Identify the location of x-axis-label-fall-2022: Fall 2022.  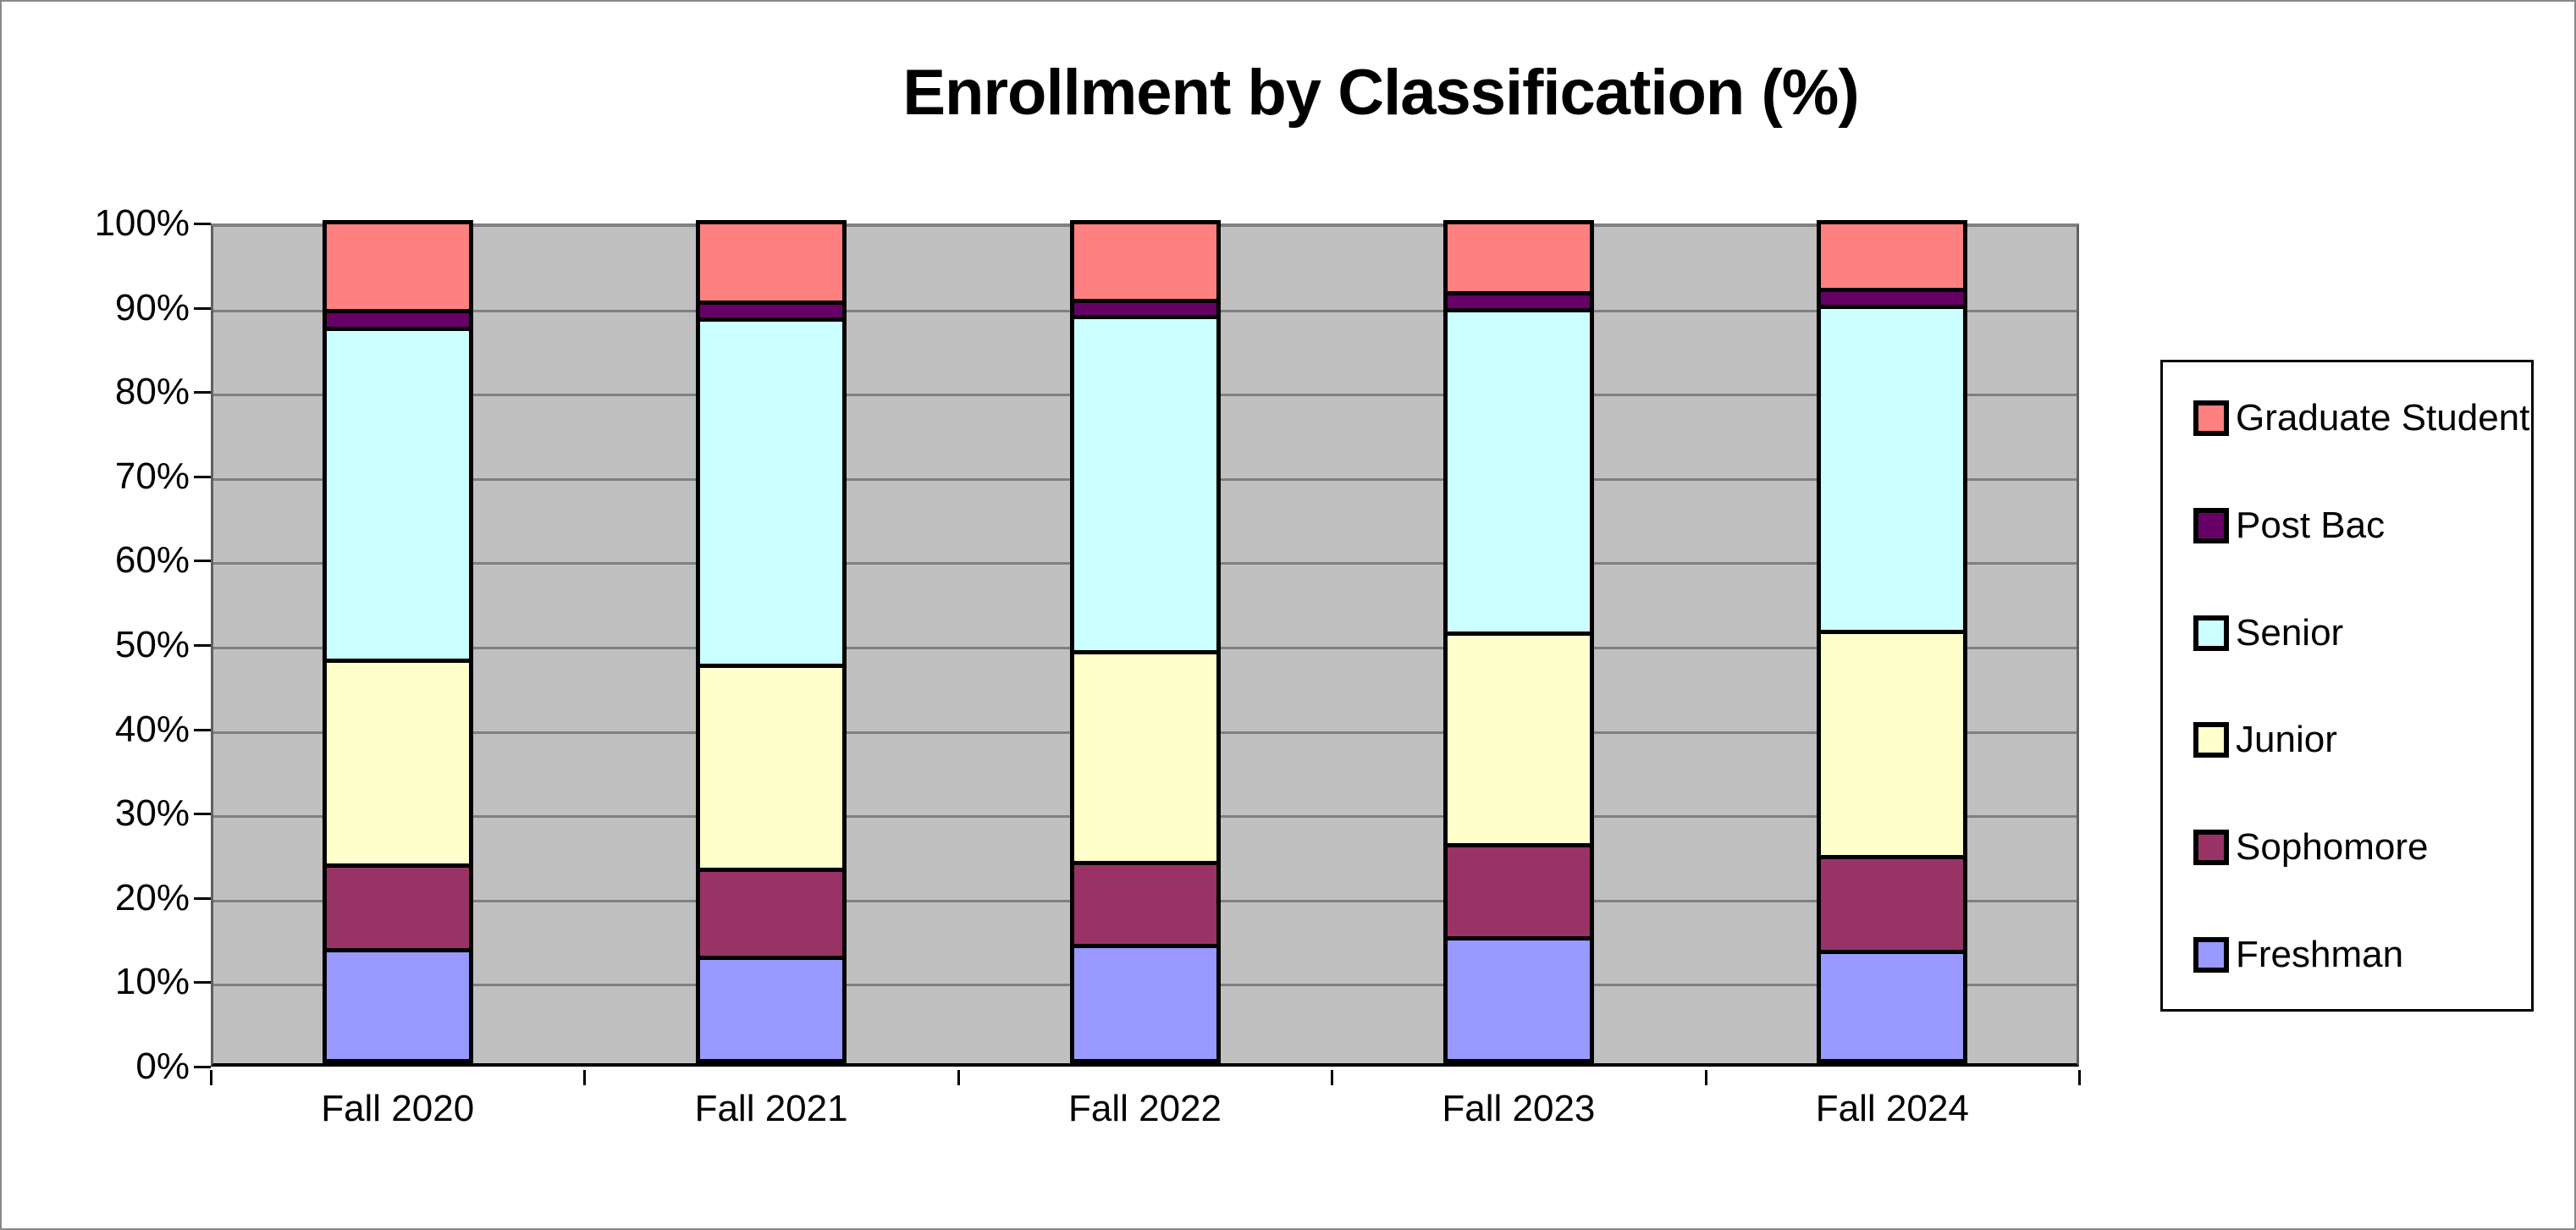
(1145, 1108).